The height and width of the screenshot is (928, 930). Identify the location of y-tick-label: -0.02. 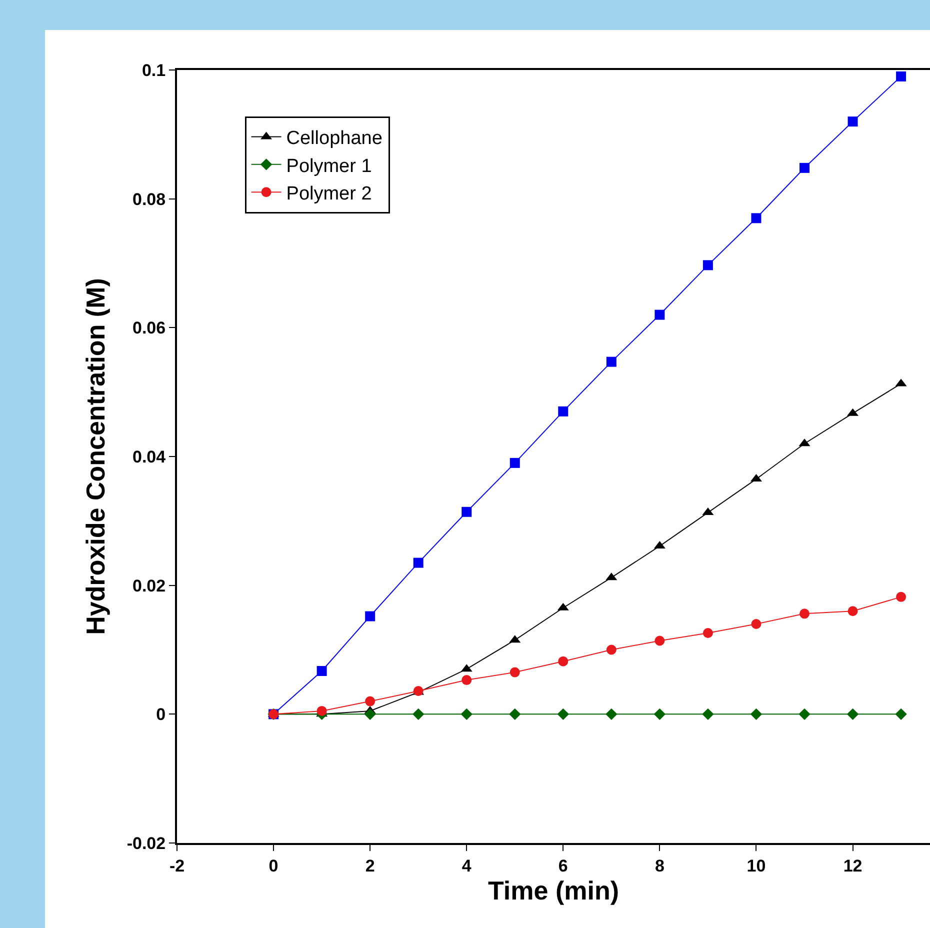
(146, 843).